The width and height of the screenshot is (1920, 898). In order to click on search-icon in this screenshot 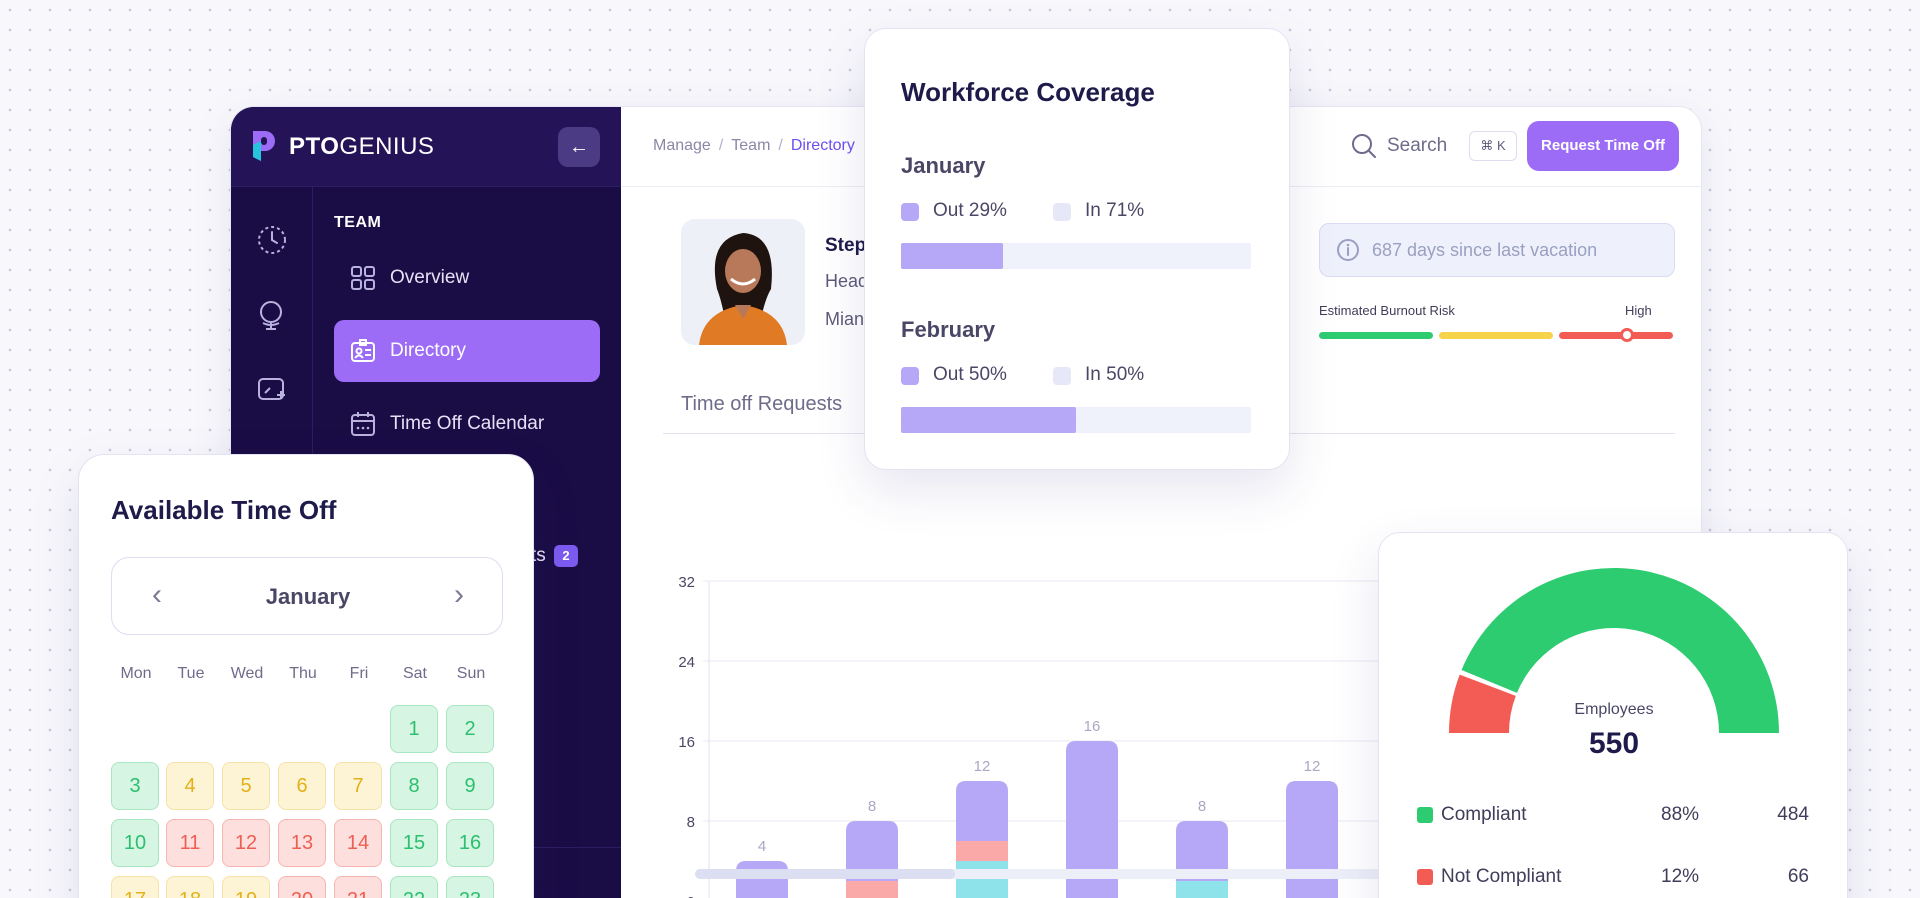, I will do `click(1364, 146)`.